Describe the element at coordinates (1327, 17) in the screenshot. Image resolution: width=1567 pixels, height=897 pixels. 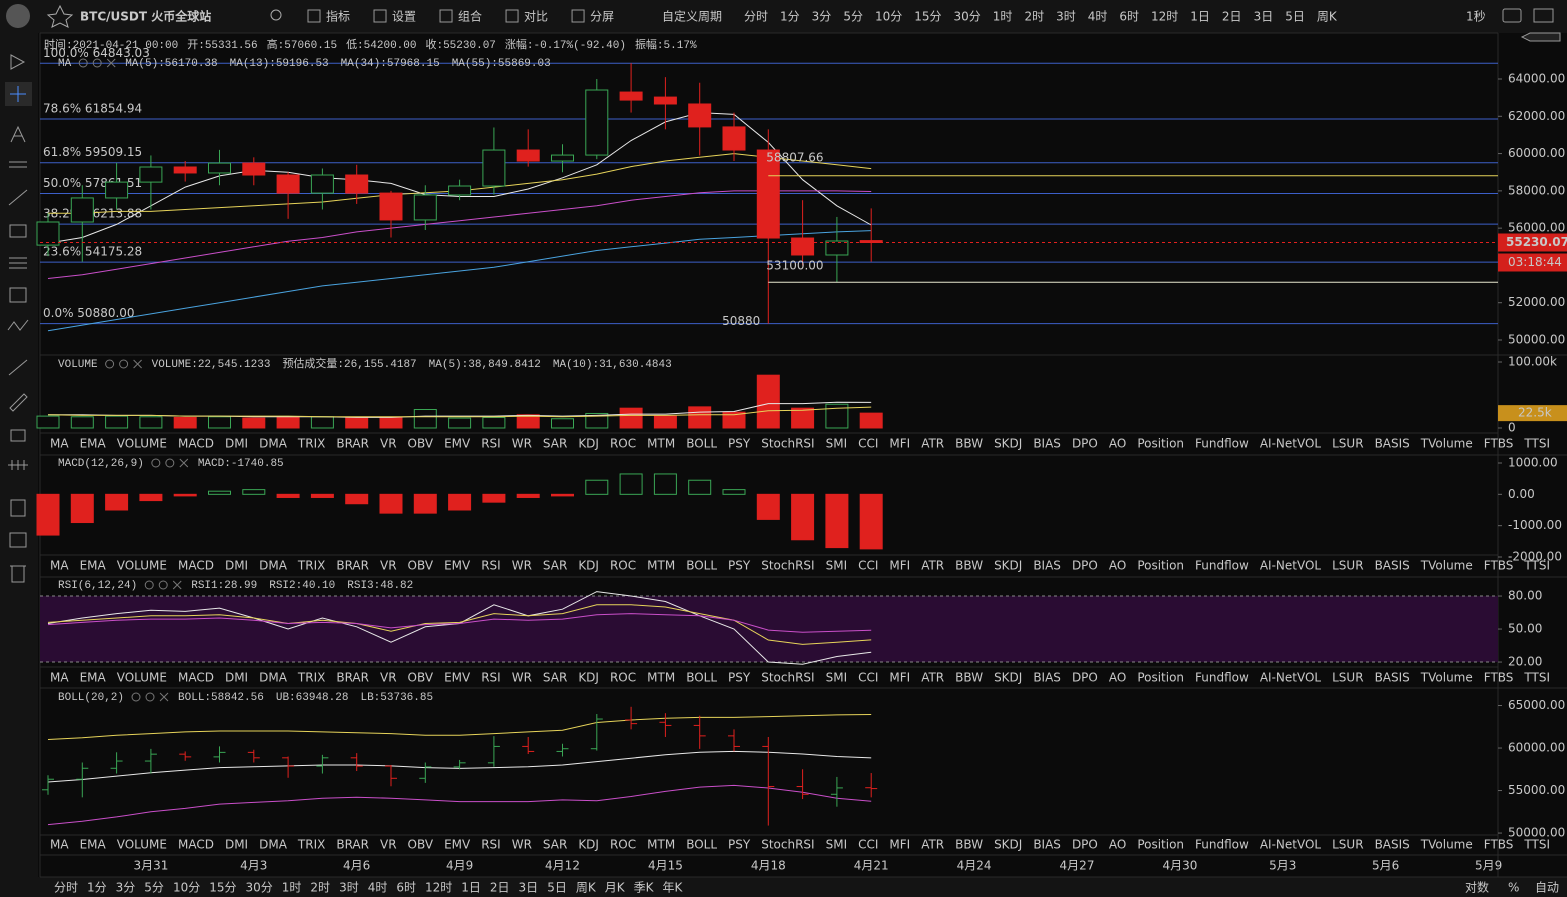
I see `period-button: 周K` at that location.